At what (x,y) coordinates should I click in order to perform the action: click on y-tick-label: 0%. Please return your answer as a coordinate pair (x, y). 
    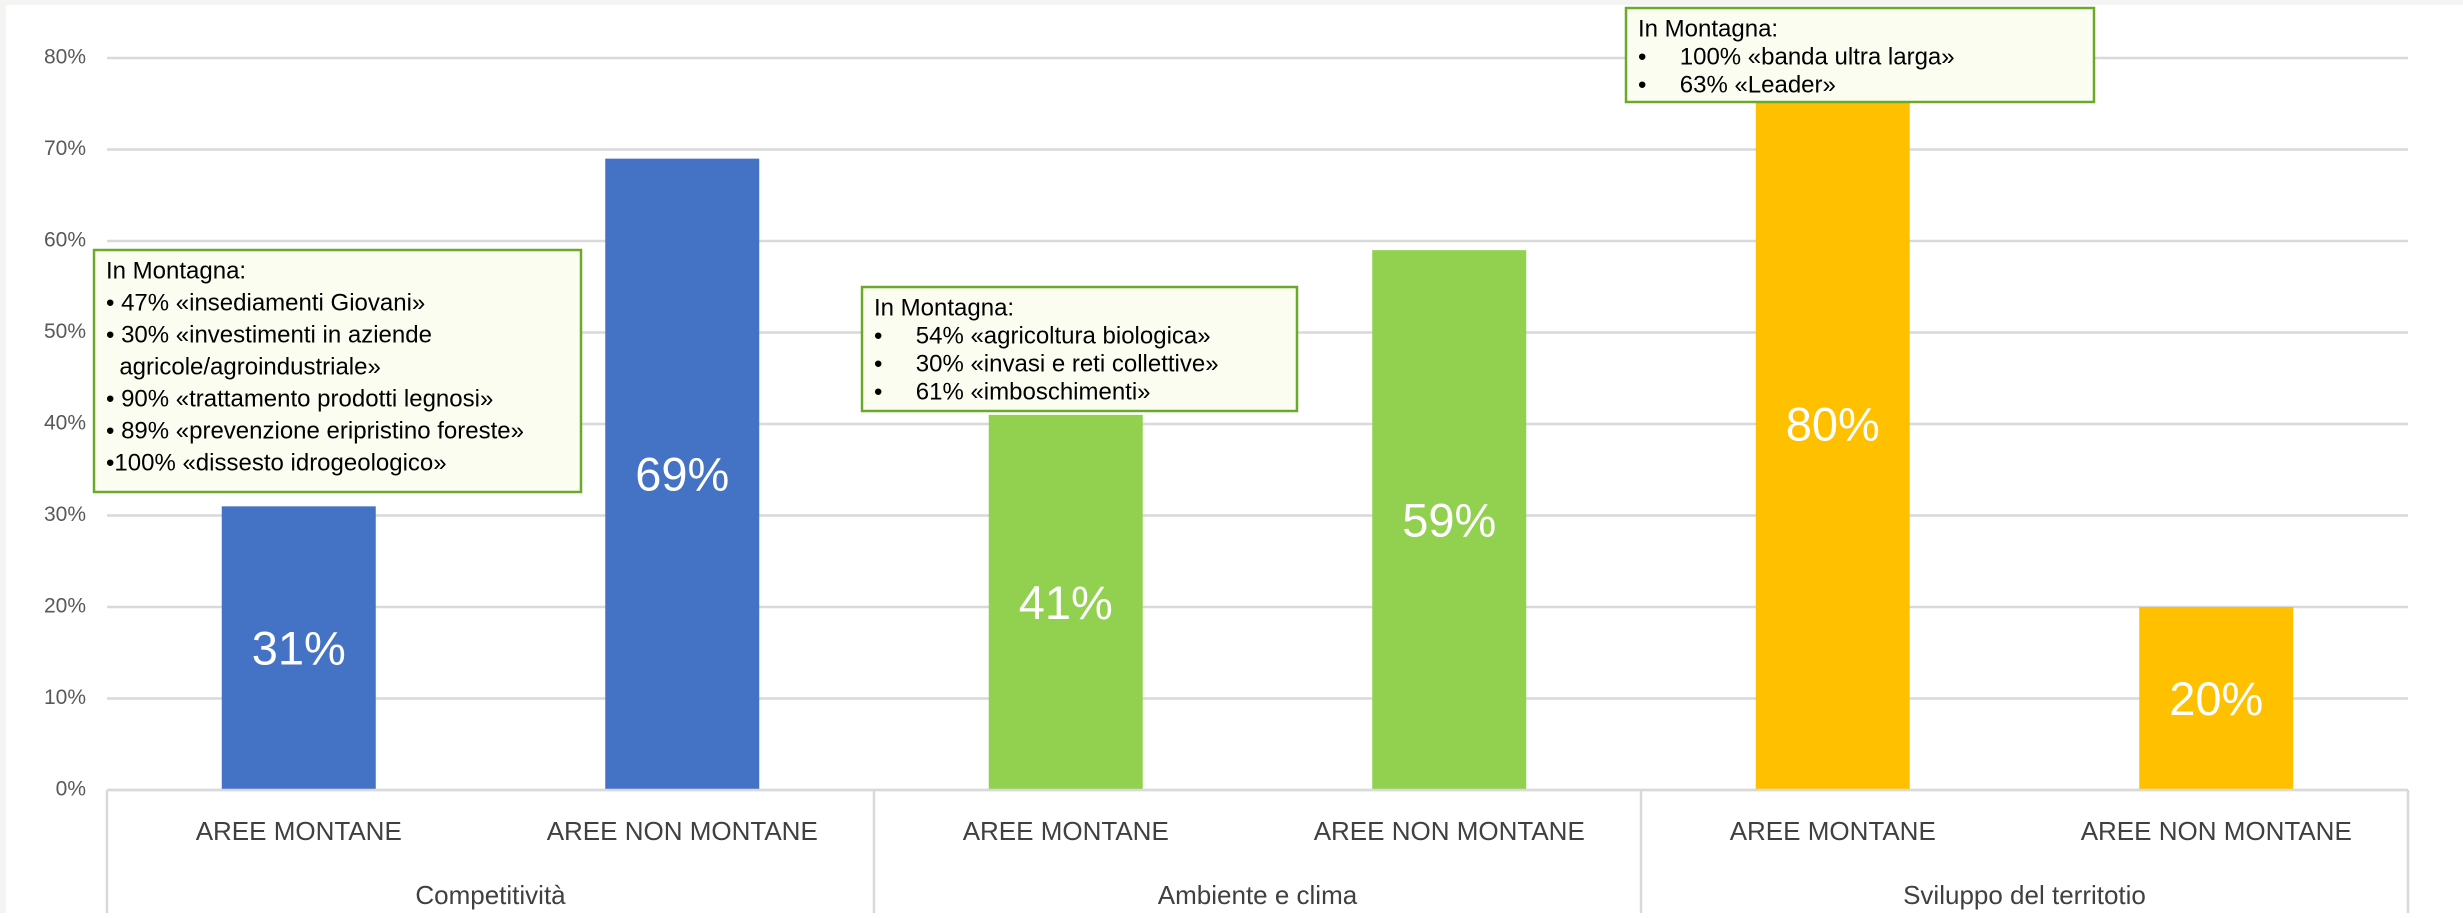
    Looking at the image, I should click on (71, 789).